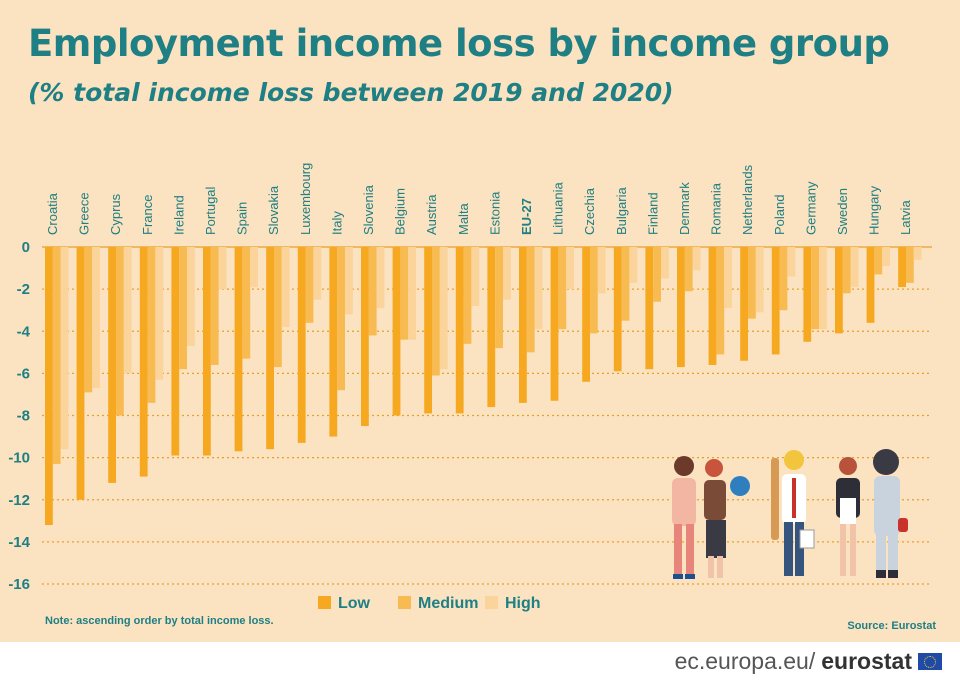  Describe the element at coordinates (19, 500) in the screenshot. I see `y-tick-label: -12` at that location.